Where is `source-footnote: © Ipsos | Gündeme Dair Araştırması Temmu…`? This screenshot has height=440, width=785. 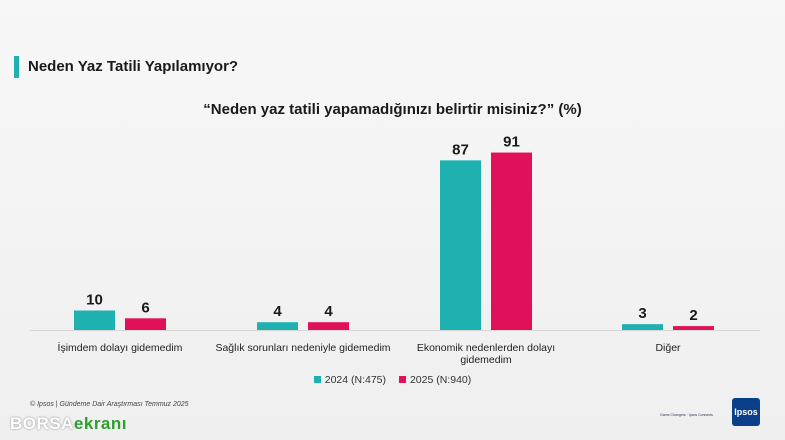
source-footnote: © Ipsos | Gündeme Dair Araştırması Temmu… is located at coordinates (109, 404).